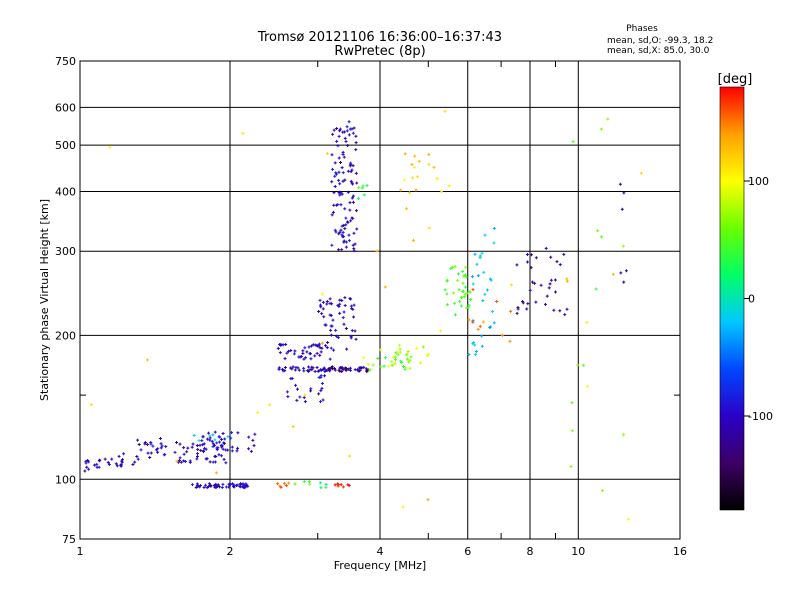  What do you see at coordinates (680, 551) in the screenshot?
I see `x-tick-label: 16` at bounding box center [680, 551].